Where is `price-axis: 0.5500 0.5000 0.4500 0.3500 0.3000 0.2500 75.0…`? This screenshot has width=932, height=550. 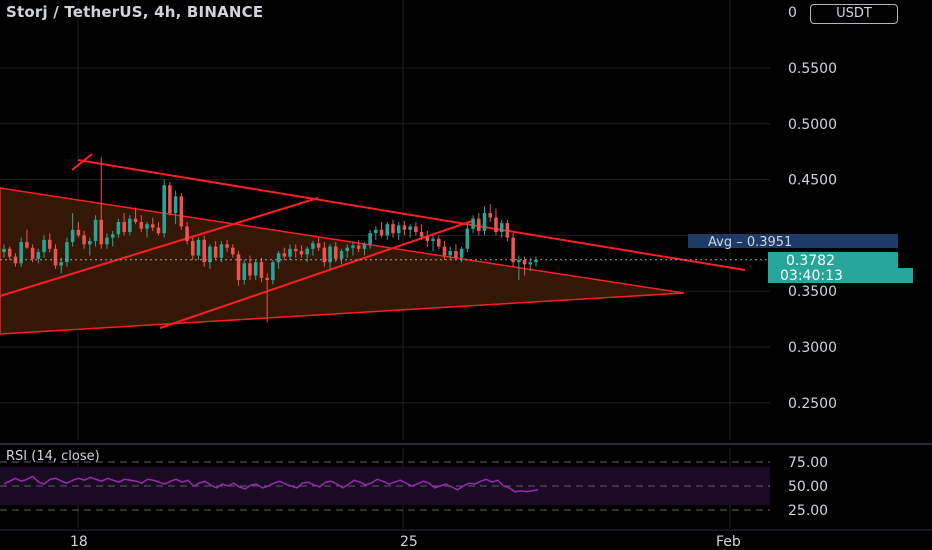
price-axis: 0.5500 0.5000 0.4500 0.3500 0.3000 0.2500 75.0… is located at coordinates (812, 290).